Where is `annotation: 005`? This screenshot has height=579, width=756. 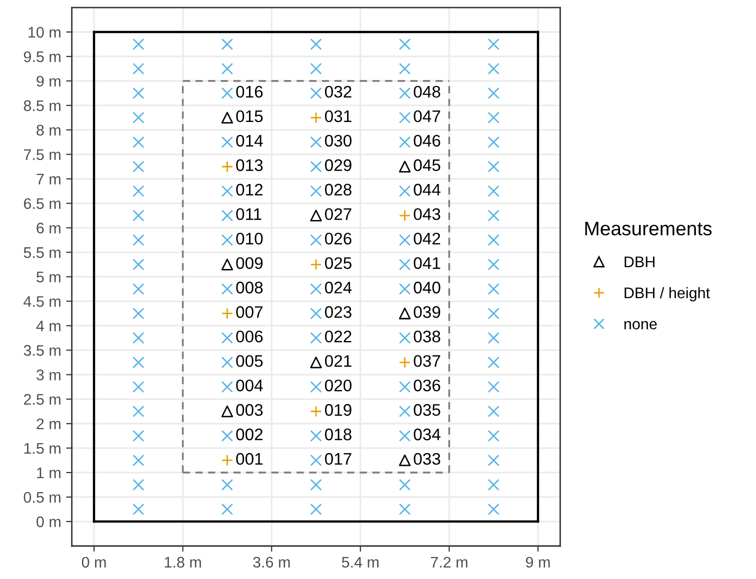 annotation: 005 is located at coordinates (249, 361).